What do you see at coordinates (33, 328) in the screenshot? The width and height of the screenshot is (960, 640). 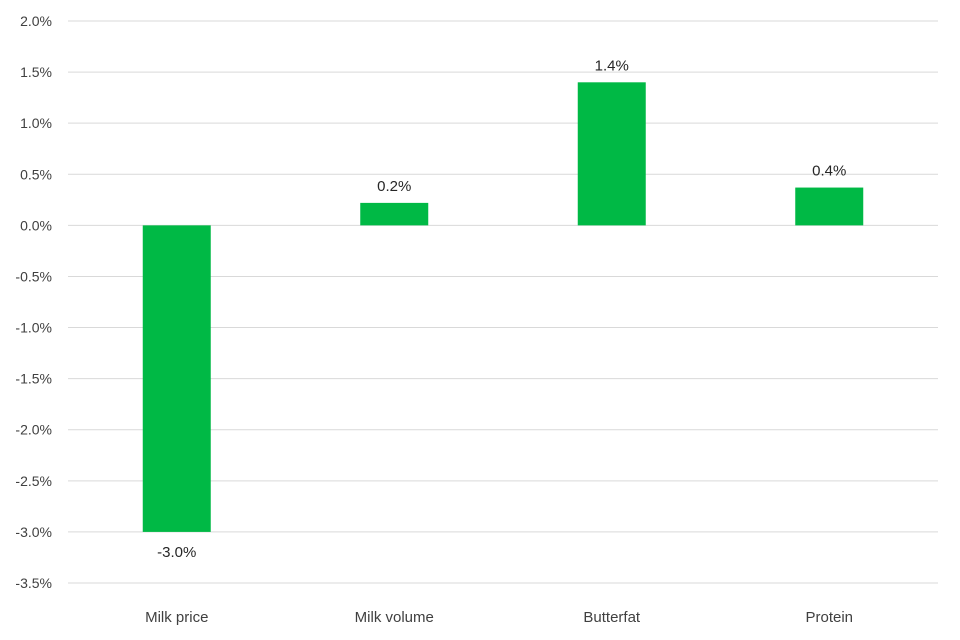 I see `y-tick-label: -1.0%` at bounding box center [33, 328].